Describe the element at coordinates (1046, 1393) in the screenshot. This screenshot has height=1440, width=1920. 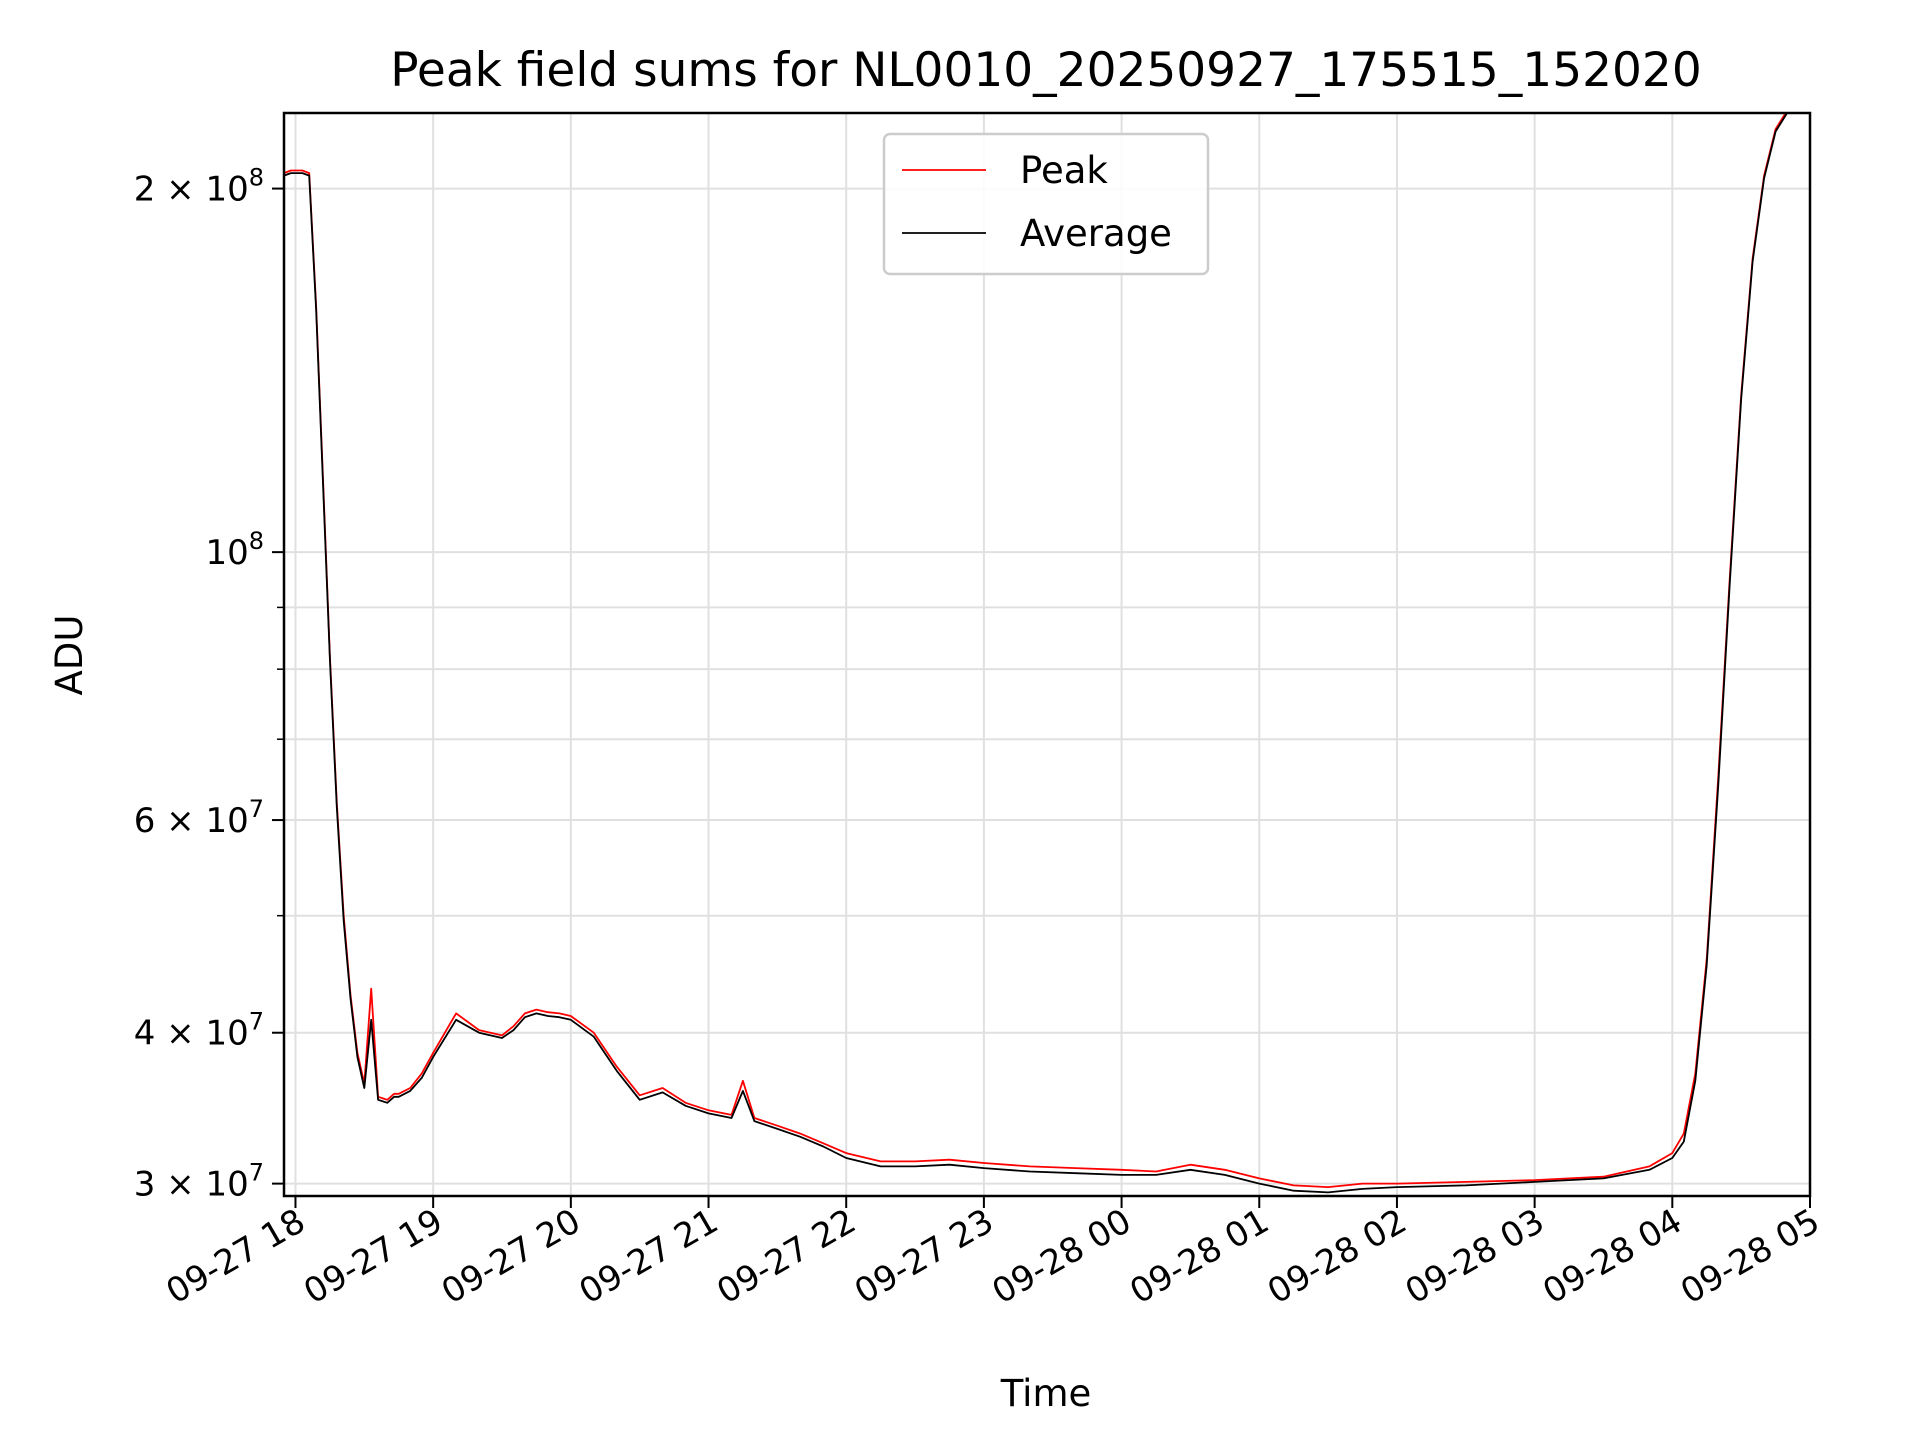
I see `x-axis-label: Time` at that location.